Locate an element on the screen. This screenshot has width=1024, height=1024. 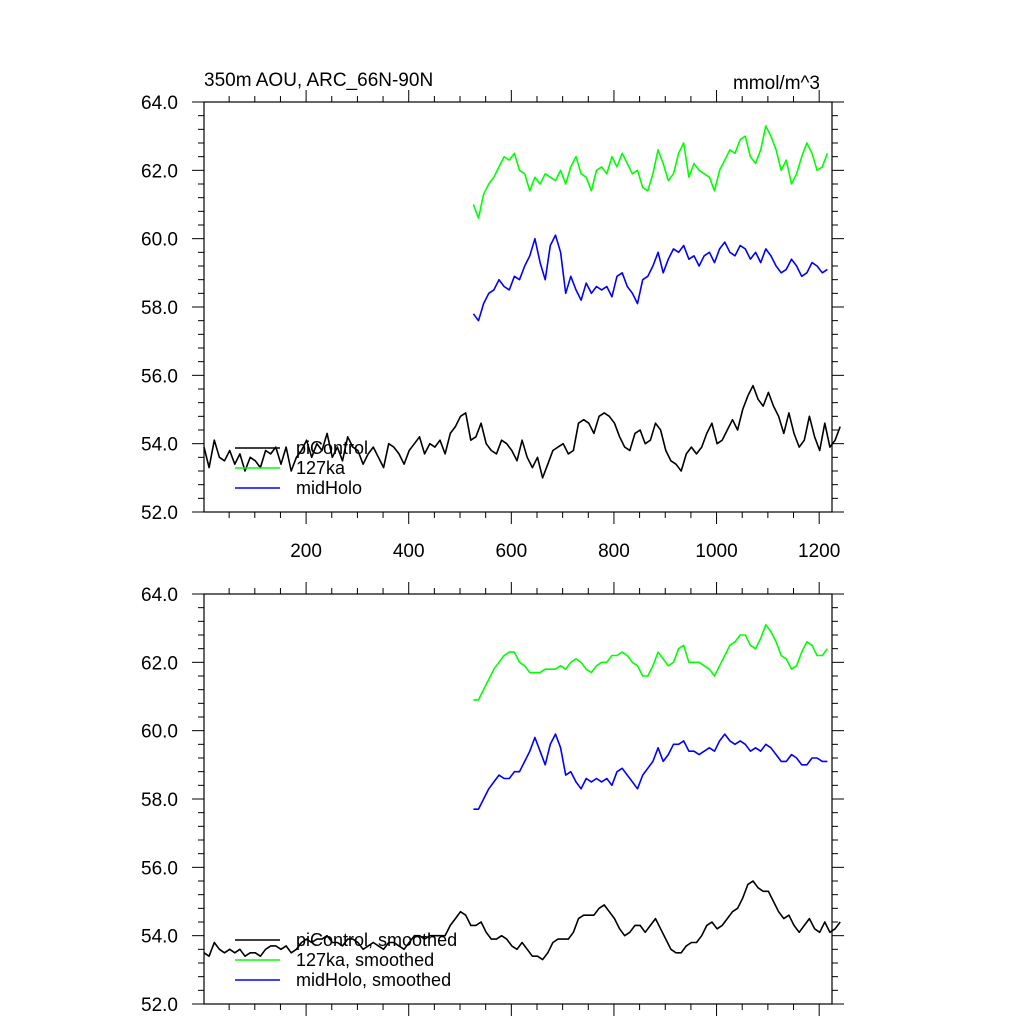
legend-label-0: piControl is located at coordinates (332, 448).